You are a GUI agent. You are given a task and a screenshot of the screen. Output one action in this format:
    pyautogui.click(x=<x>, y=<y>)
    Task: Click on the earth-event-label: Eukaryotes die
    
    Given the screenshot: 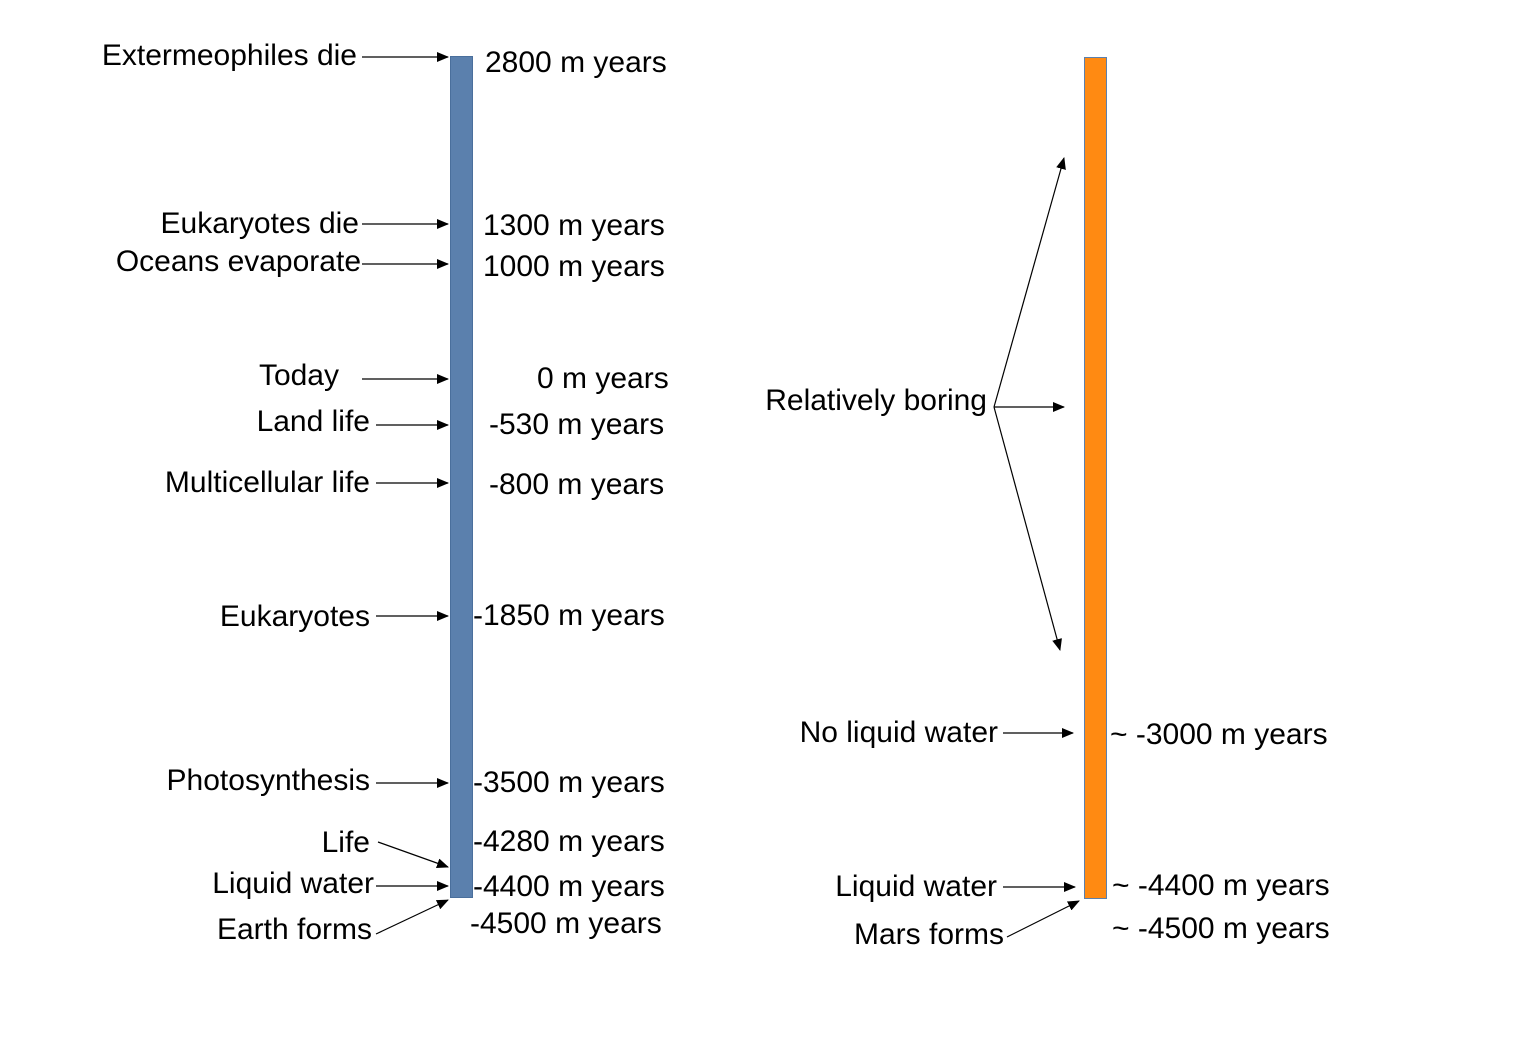 What is the action you would take?
    pyautogui.click(x=259, y=223)
    